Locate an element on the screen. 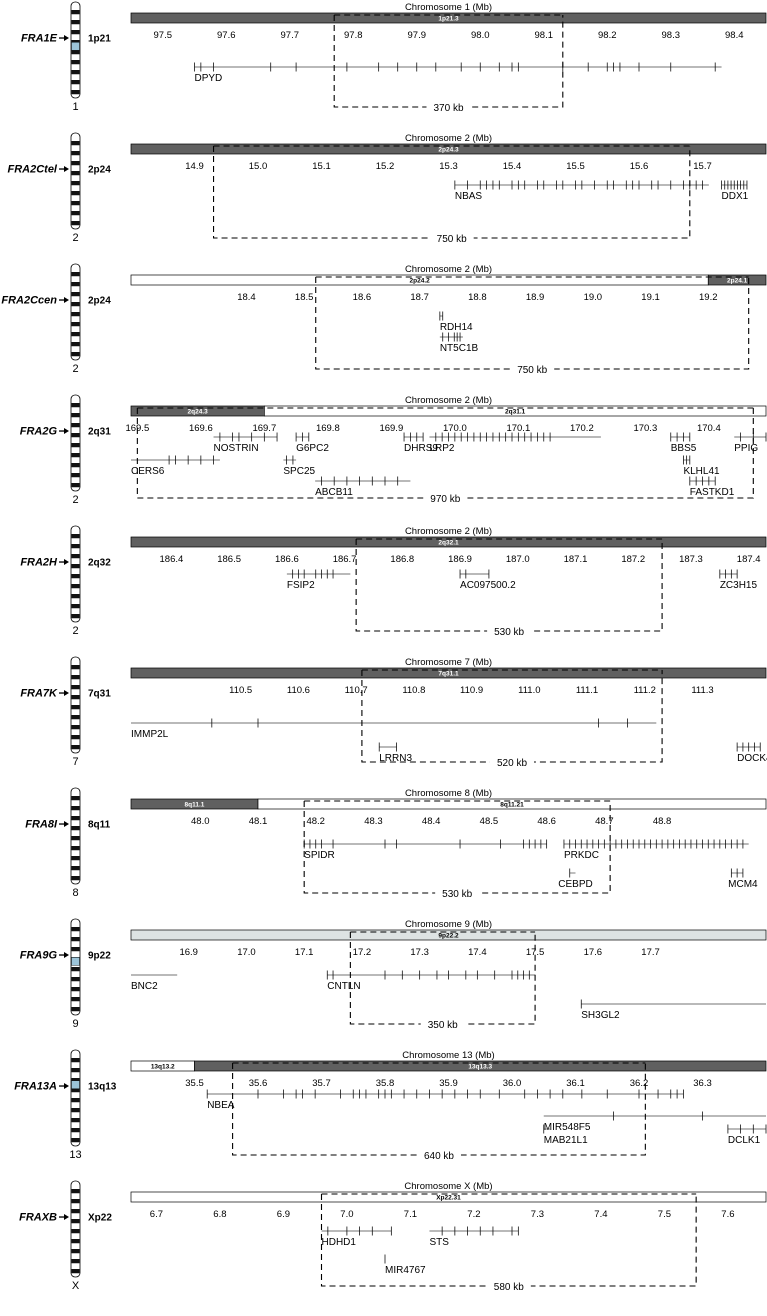  tick-label: 48.4 is located at coordinates (431, 821).